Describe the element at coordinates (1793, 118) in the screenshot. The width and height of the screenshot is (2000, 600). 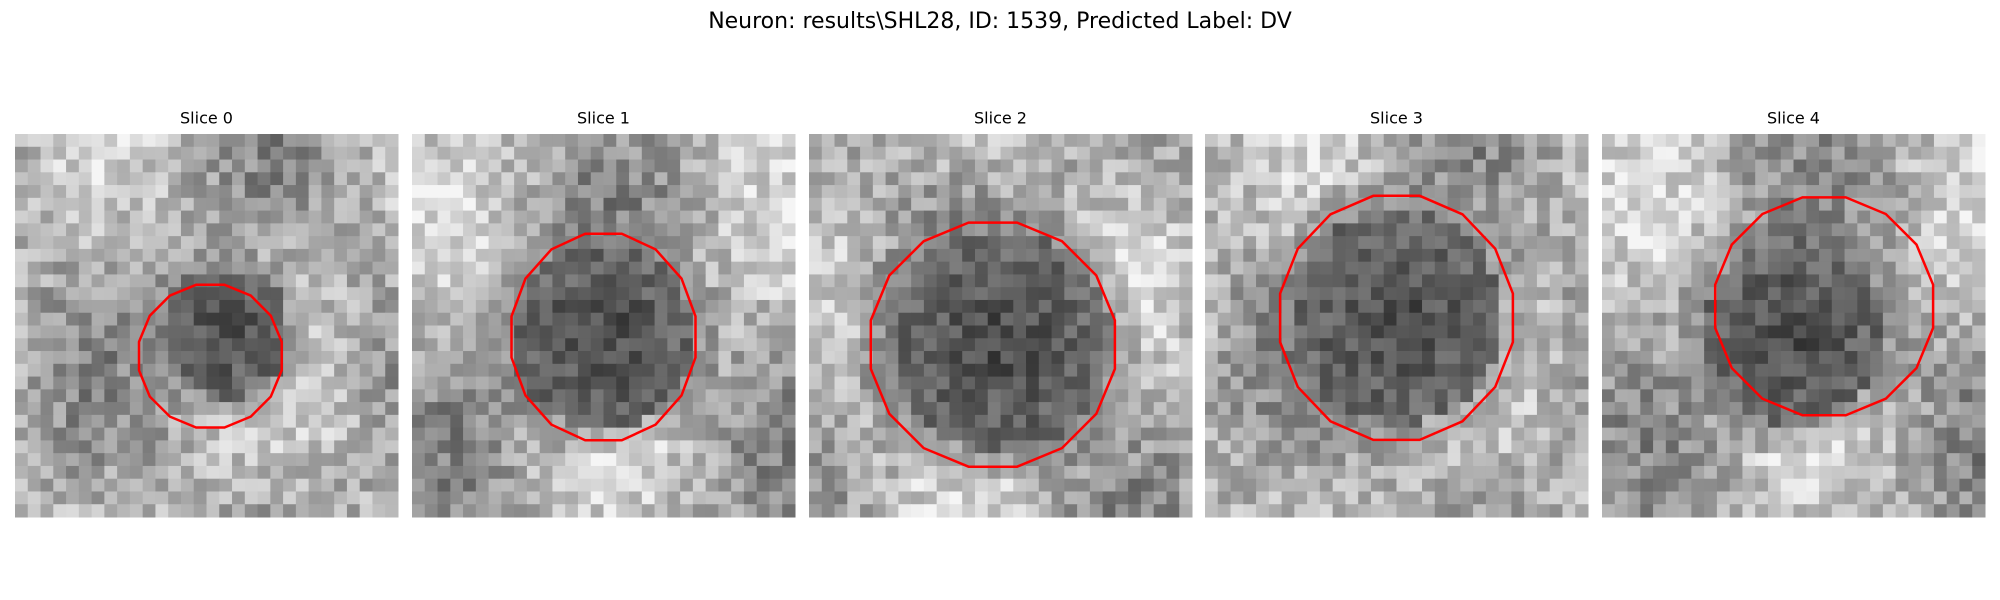
I see `panel-title: Slice 4` at that location.